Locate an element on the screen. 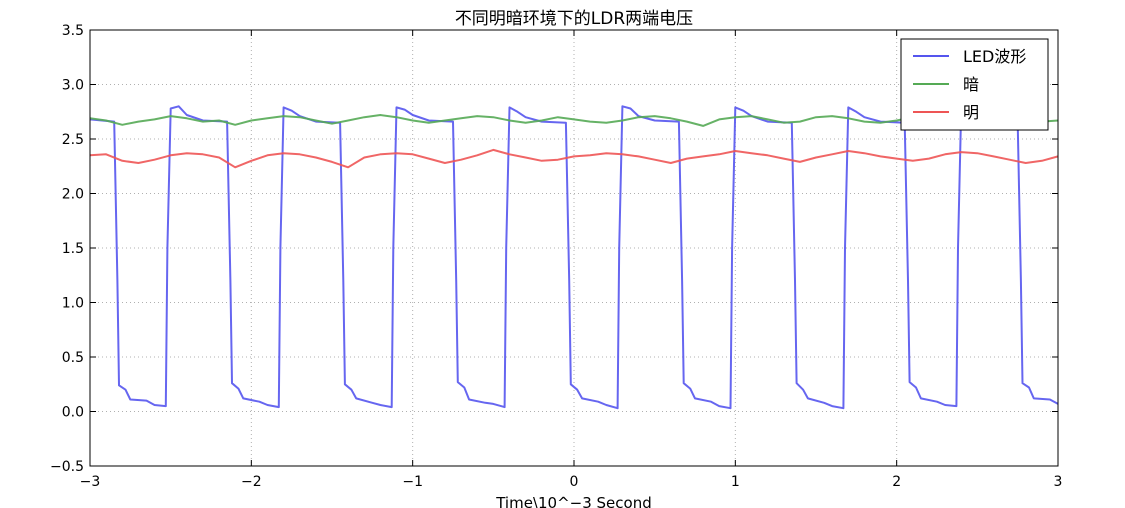 Image resolution: width=1125 pixels, height=508 pixels. x-tick-label: 0 is located at coordinates (574, 482).